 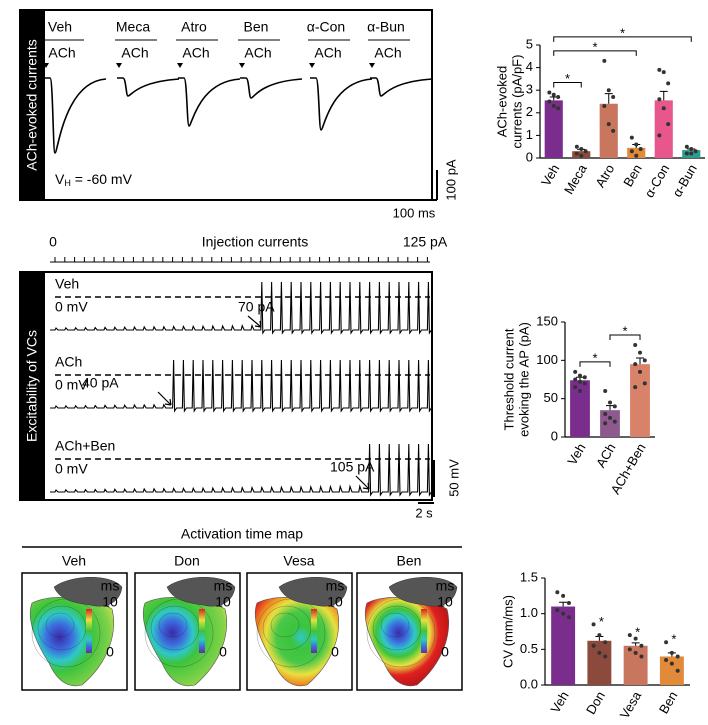 What do you see at coordinates (547, 320) in the screenshot?
I see `y-tick-label: 150` at bounding box center [547, 320].